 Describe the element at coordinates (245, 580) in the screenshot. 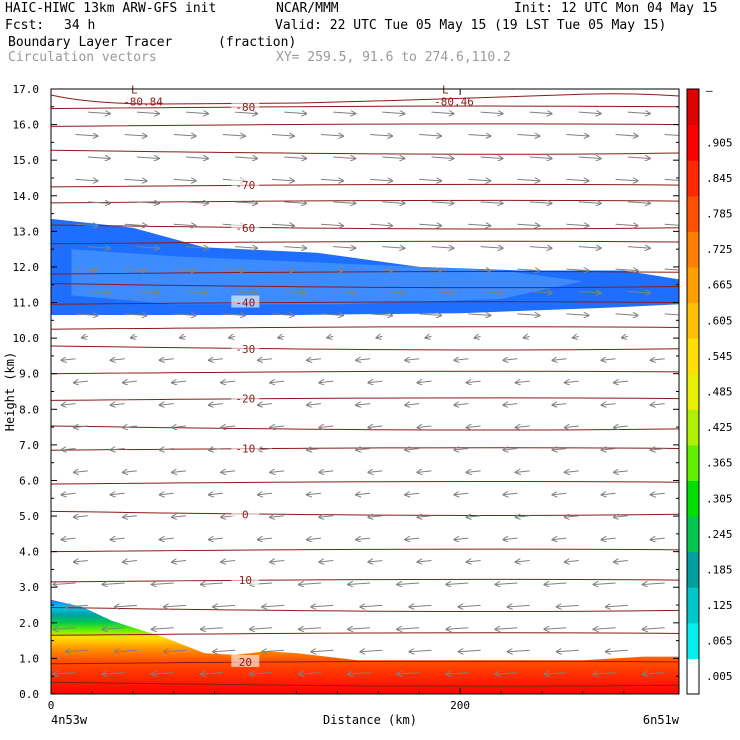

I see `contour-label: 10` at that location.